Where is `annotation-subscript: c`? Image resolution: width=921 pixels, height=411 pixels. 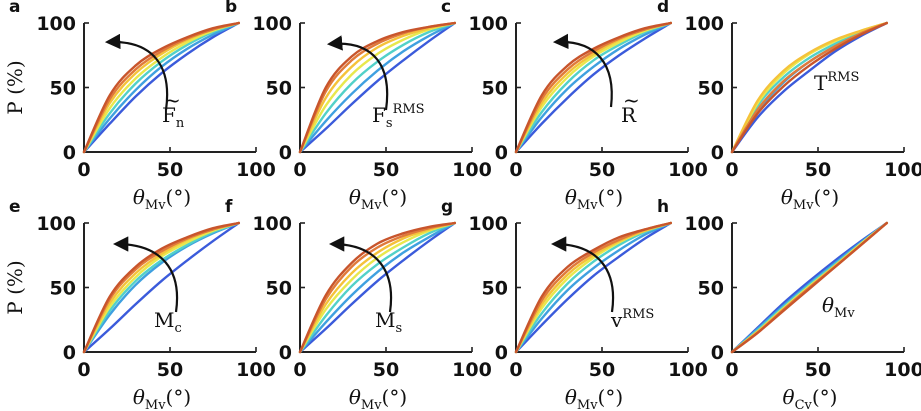
annotation-subscript: c is located at coordinates (177, 328).